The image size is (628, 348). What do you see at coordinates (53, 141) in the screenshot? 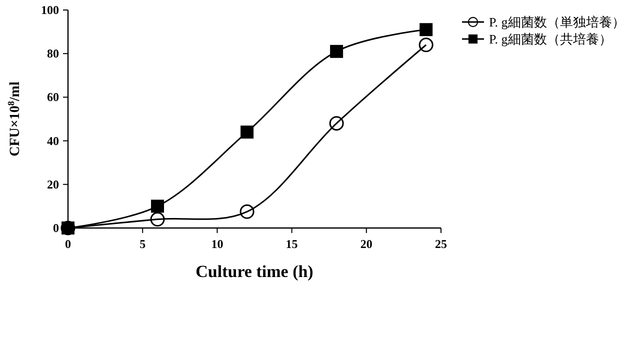
I see `y-tick-label: 40` at bounding box center [53, 141].